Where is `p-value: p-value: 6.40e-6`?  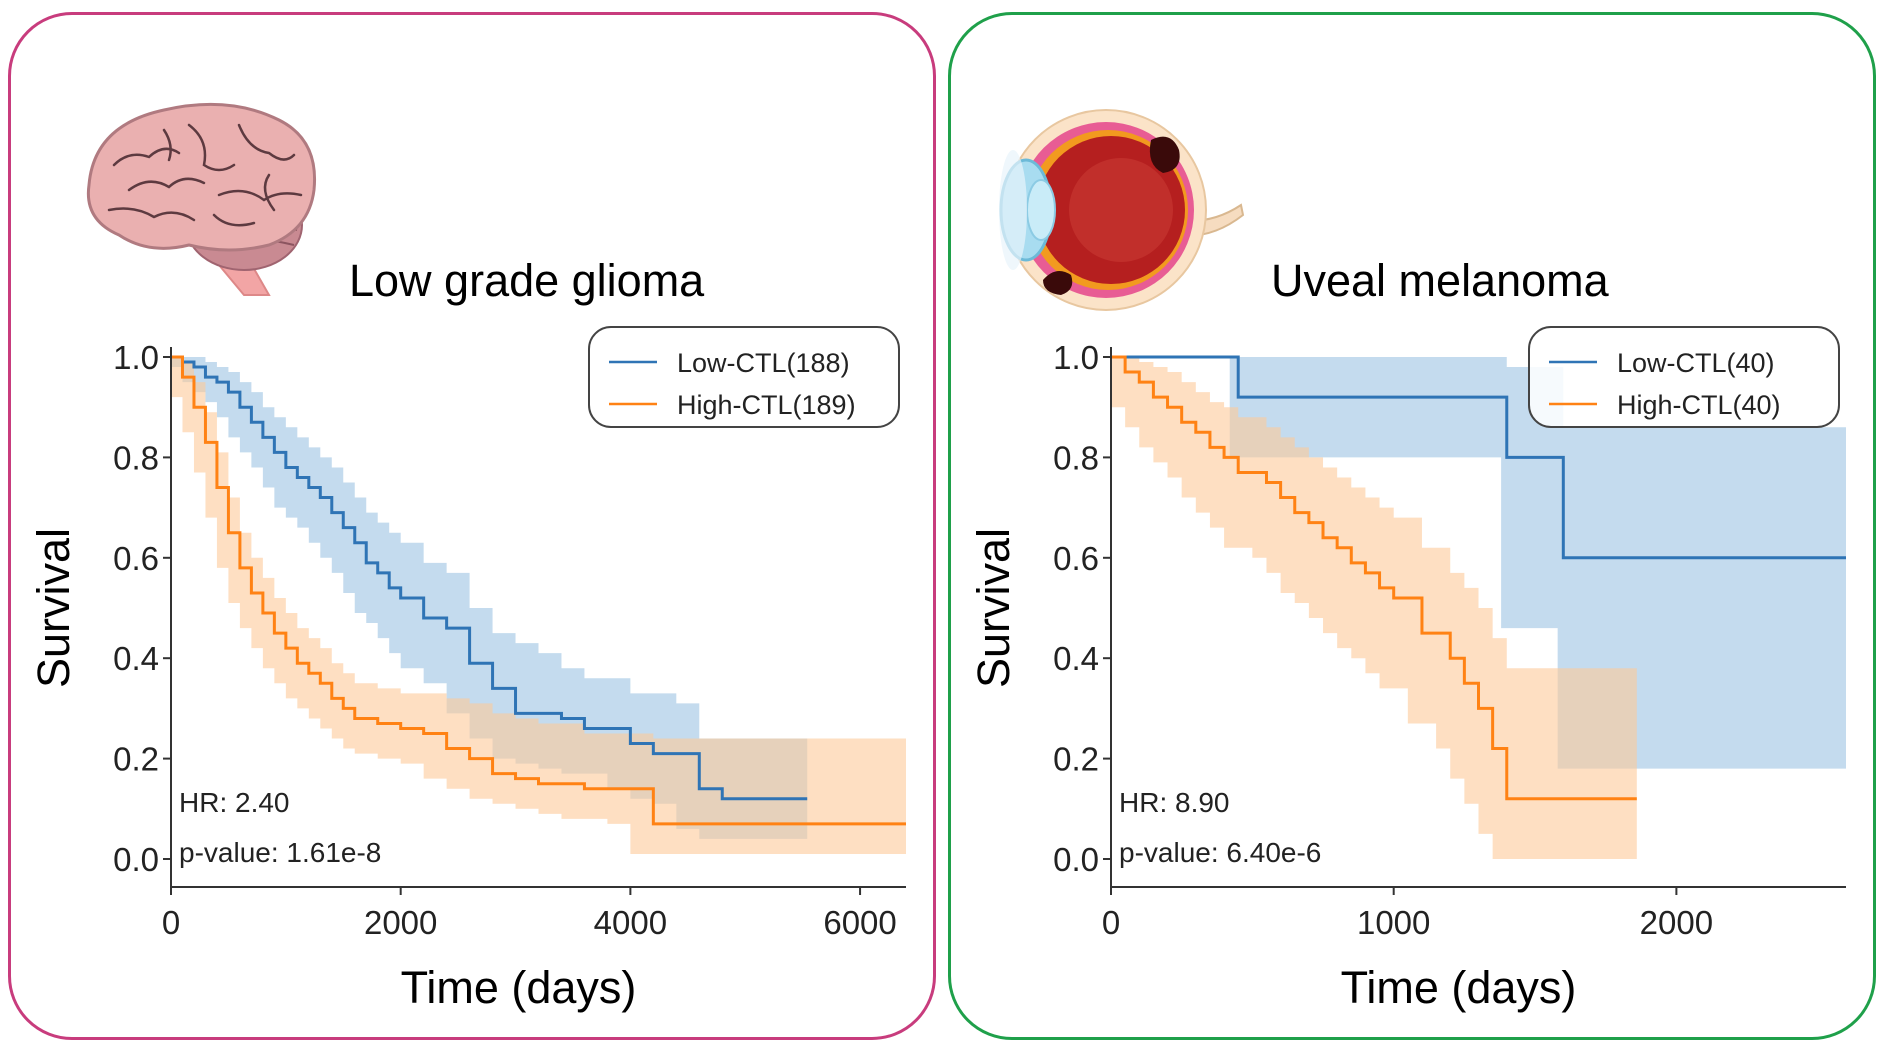 p-value: p-value: 6.40e-6 is located at coordinates (1220, 852).